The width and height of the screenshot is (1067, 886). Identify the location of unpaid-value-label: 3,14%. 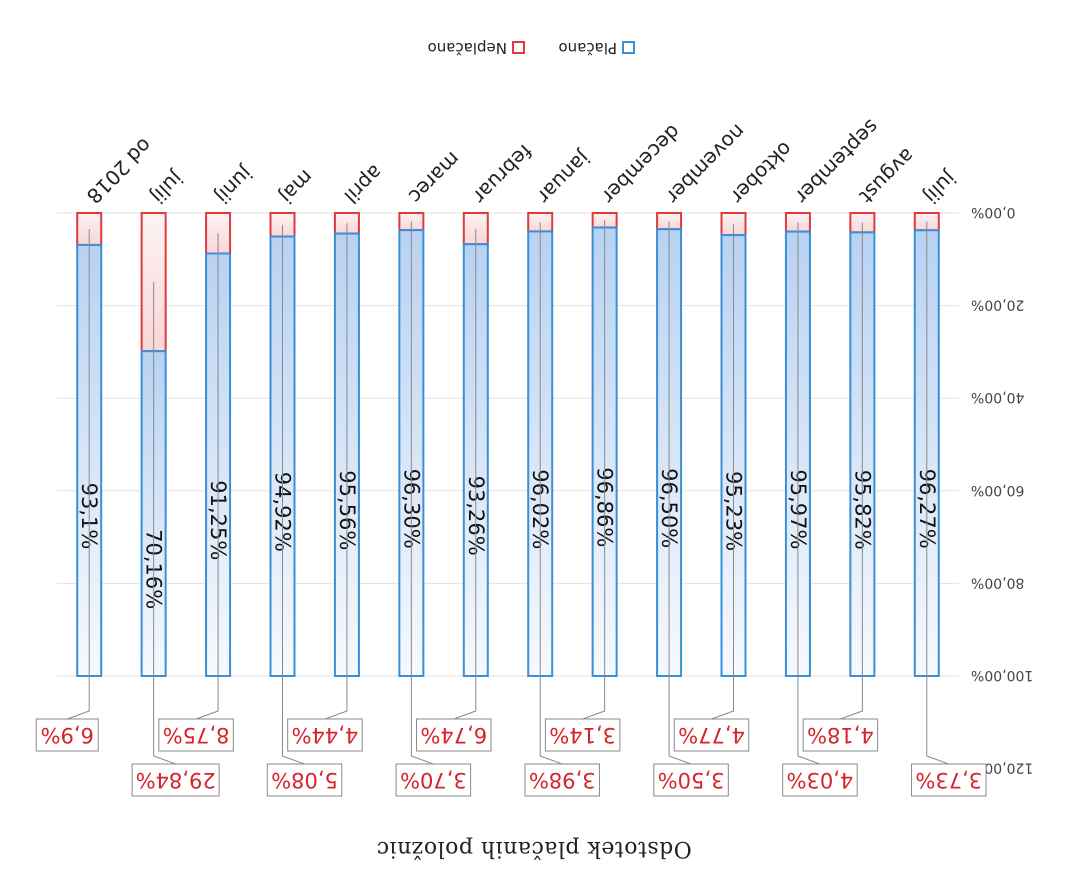
(582, 735).